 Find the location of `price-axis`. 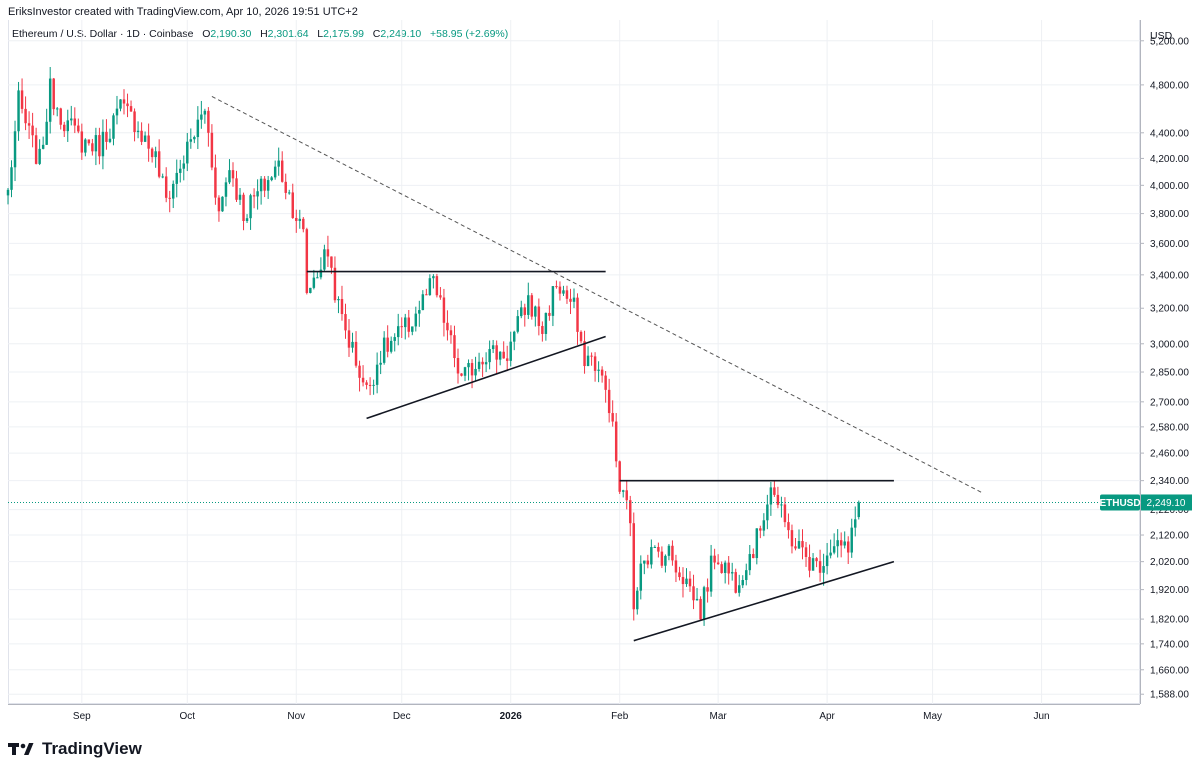

price-axis is located at coordinates (1166, 362).